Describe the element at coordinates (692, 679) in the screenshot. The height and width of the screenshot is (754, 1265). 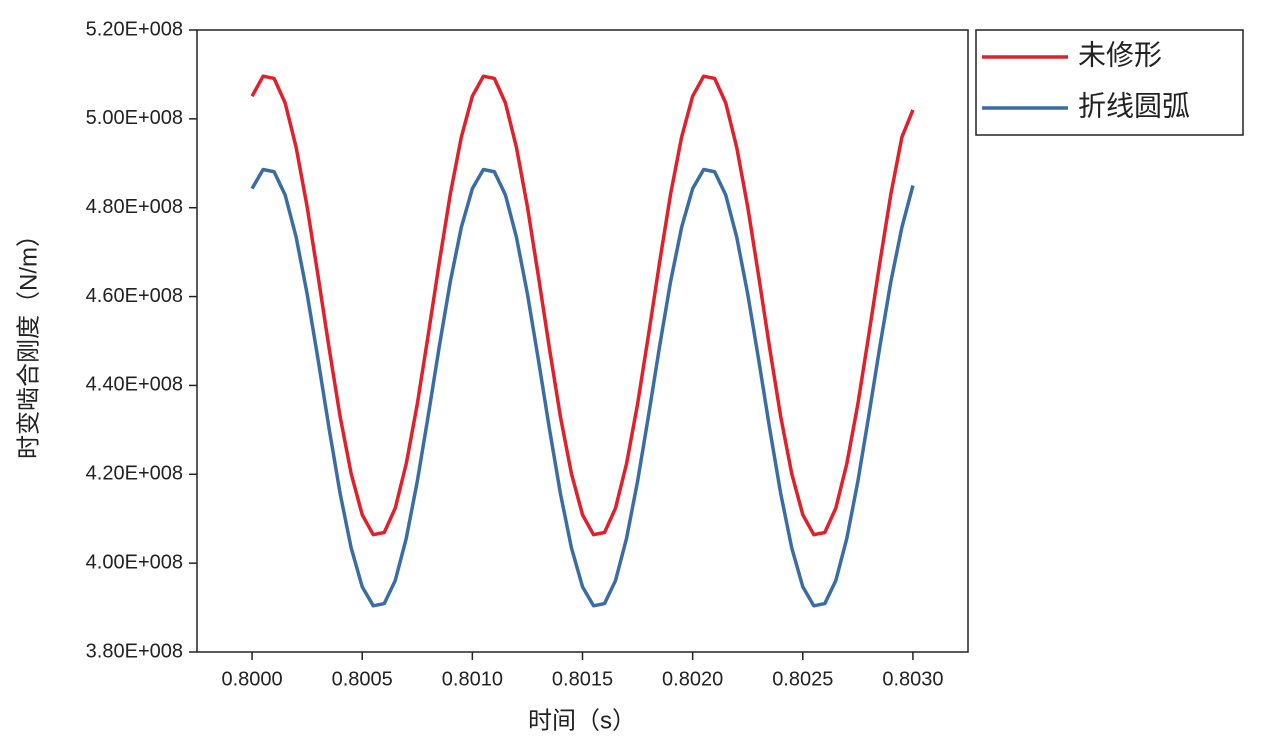
I see `x-tick-label: 0.8020` at that location.